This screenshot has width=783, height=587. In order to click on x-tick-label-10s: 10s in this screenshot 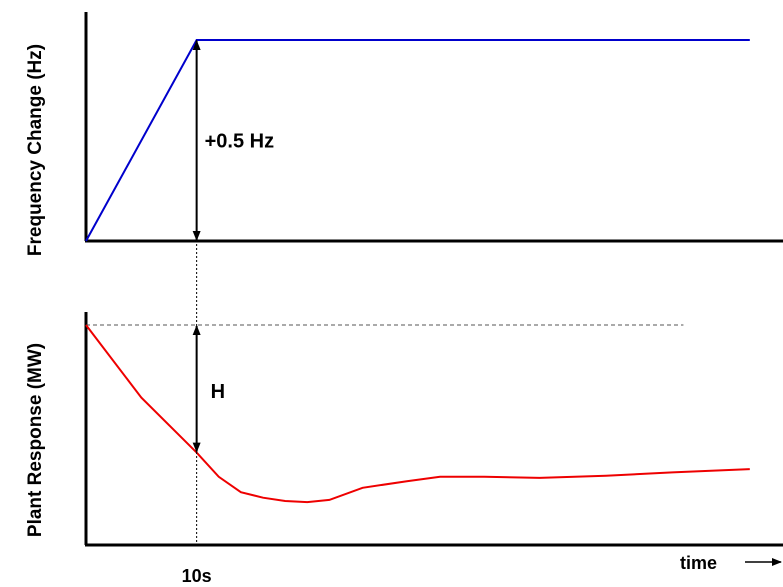, I will do `click(197, 576)`.